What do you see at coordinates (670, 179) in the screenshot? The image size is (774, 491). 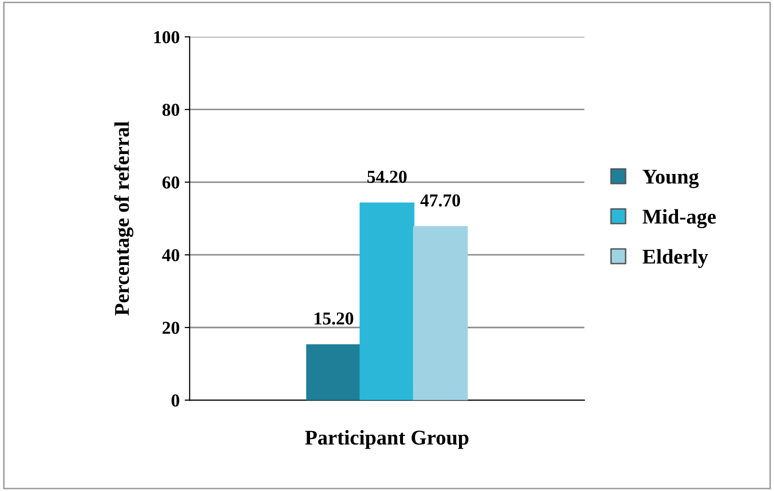 I see `legend-label: Young` at bounding box center [670, 179].